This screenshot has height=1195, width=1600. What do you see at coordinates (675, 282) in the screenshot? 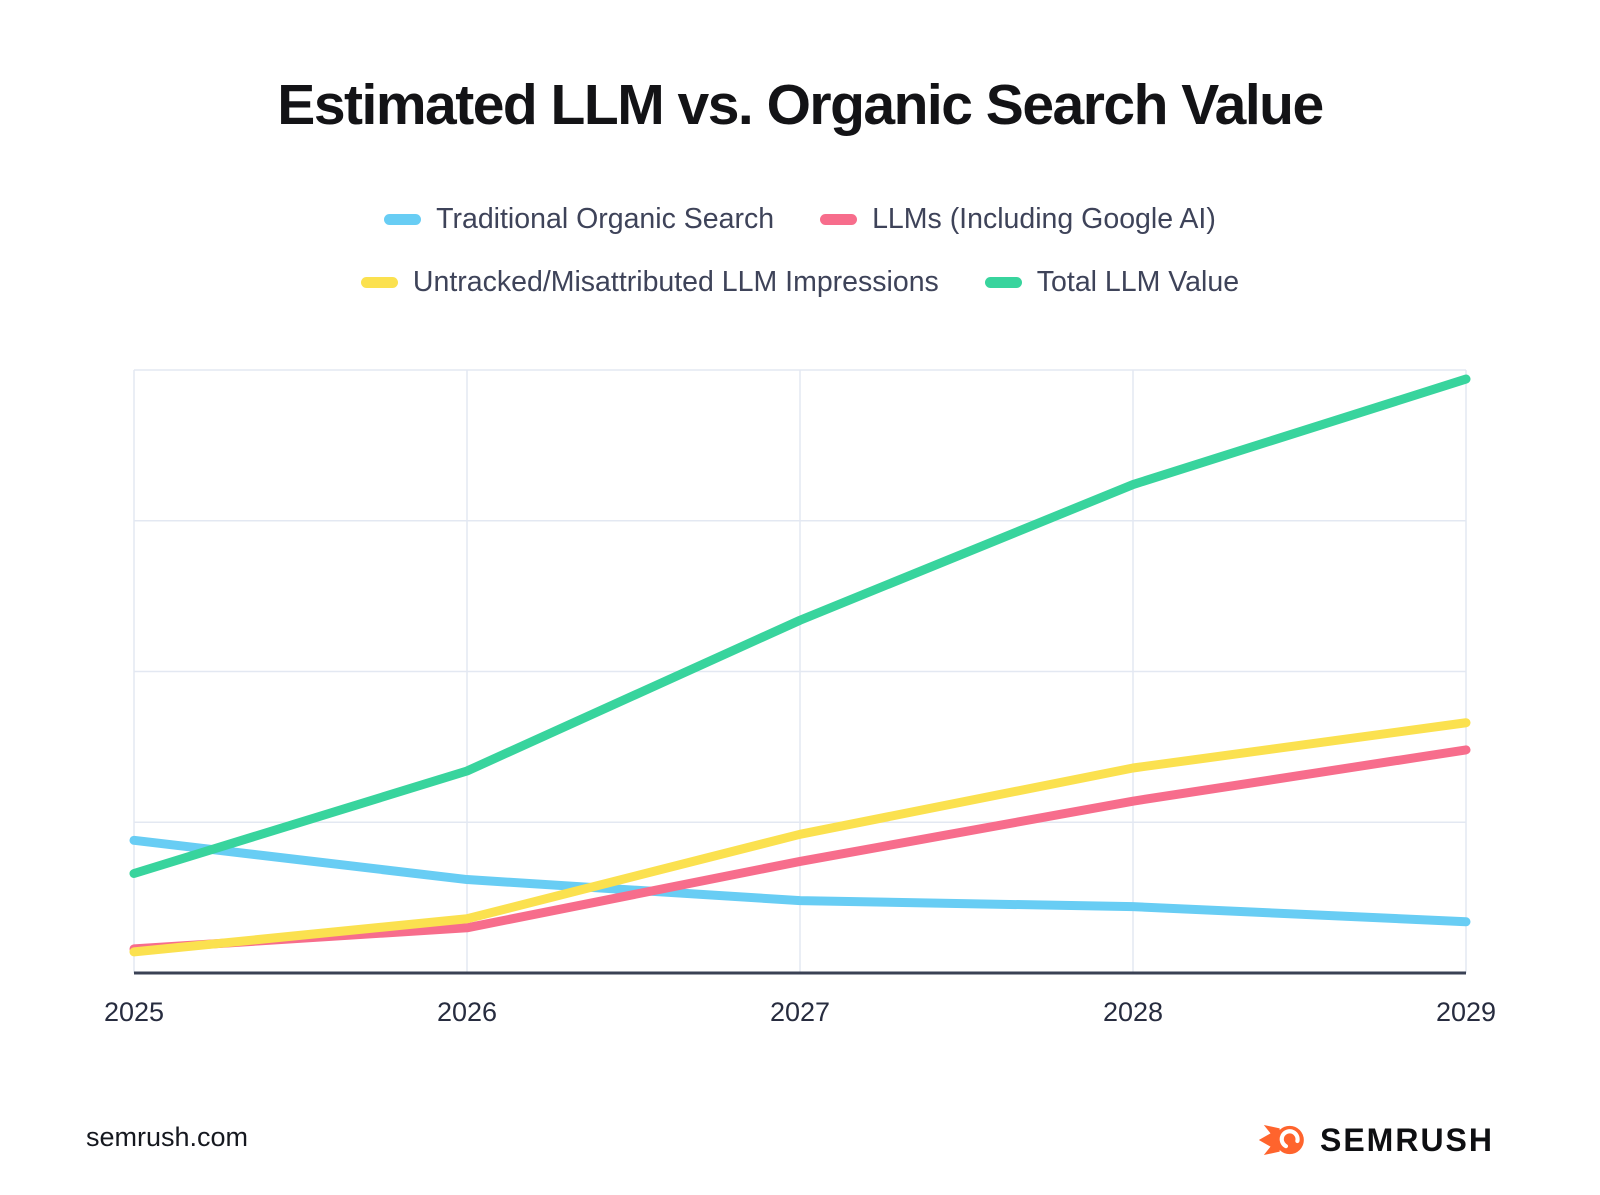
I see `legend-label: Untracked/Misattributed LLM Impressions` at bounding box center [675, 282].